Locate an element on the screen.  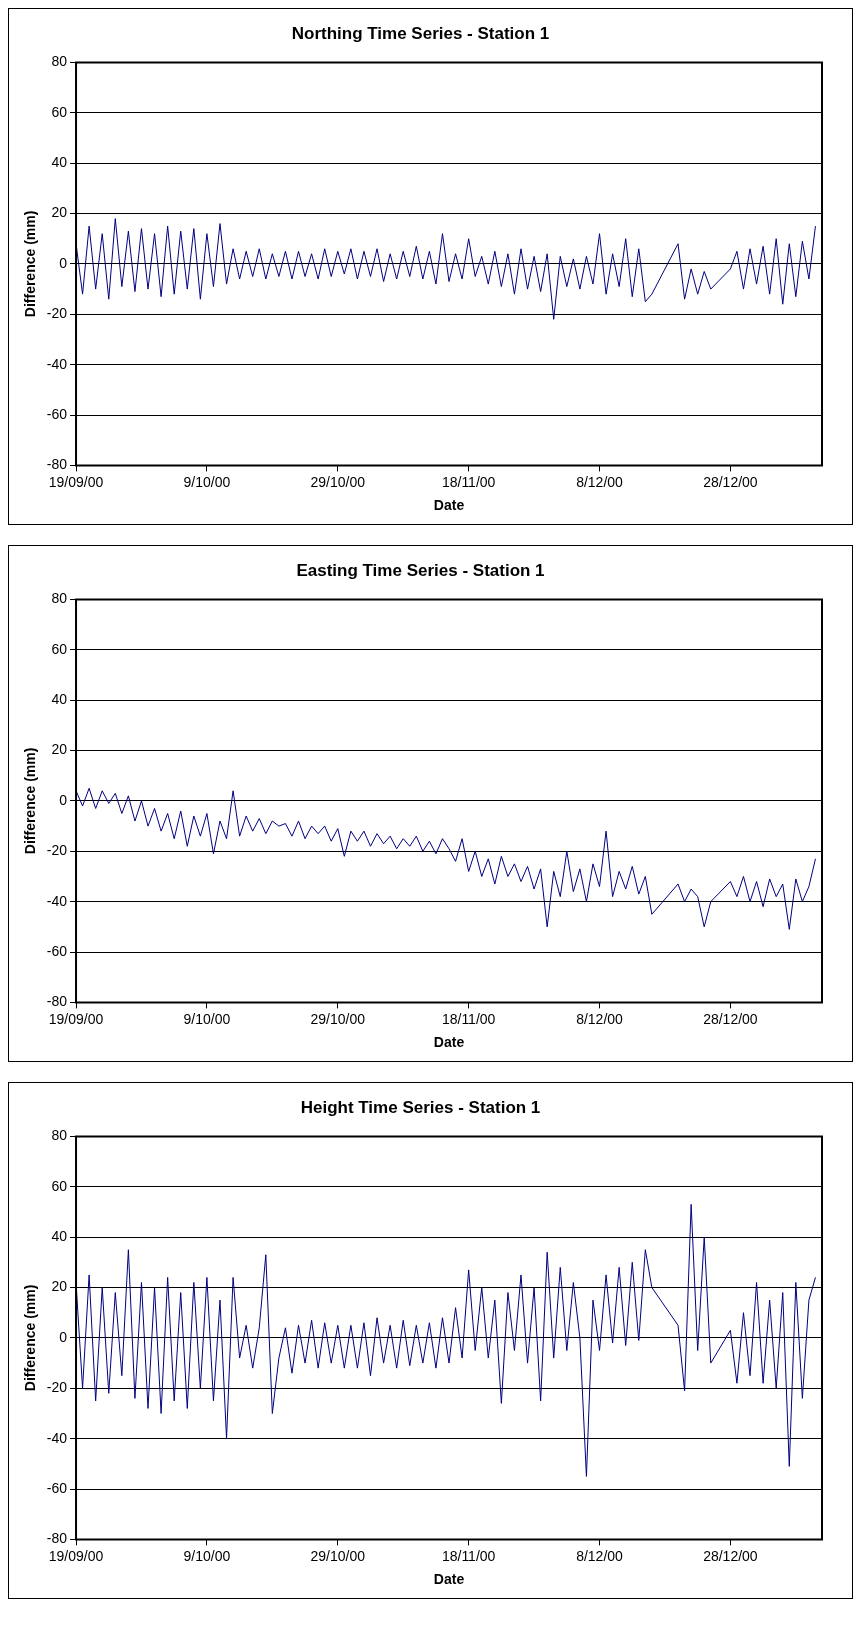
chart-title: Easting Time Series - Station 1 is located at coordinates (420, 570).